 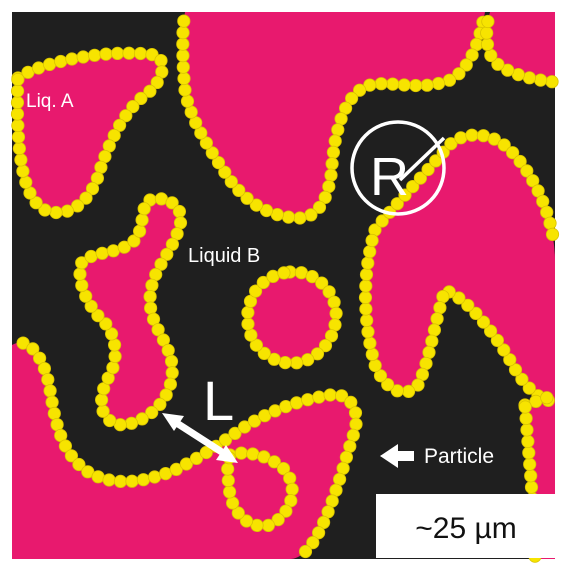 What do you see at coordinates (466, 526) in the screenshot?
I see `scale-bar: ~25 µm` at bounding box center [466, 526].